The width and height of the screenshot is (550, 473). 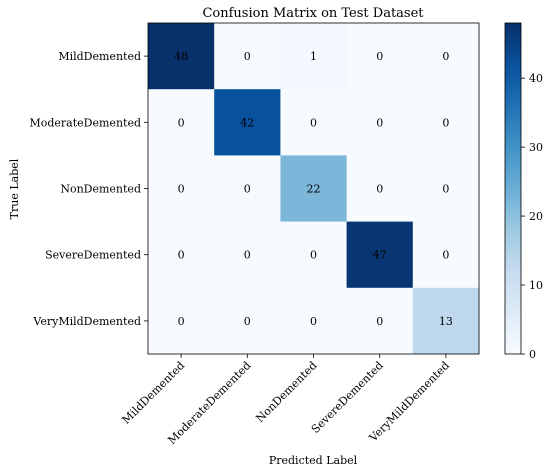 What do you see at coordinates (100, 189) in the screenshot?
I see `y-tick-label: NonDemented` at bounding box center [100, 189].